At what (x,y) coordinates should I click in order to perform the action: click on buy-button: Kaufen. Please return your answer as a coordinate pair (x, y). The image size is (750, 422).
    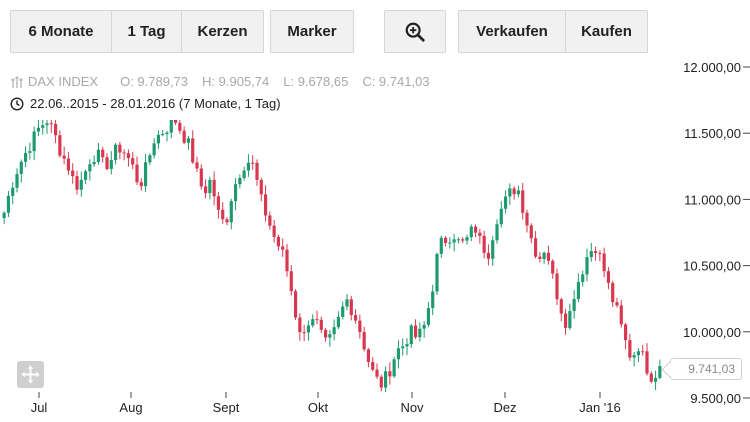
    Looking at the image, I should click on (606, 31).